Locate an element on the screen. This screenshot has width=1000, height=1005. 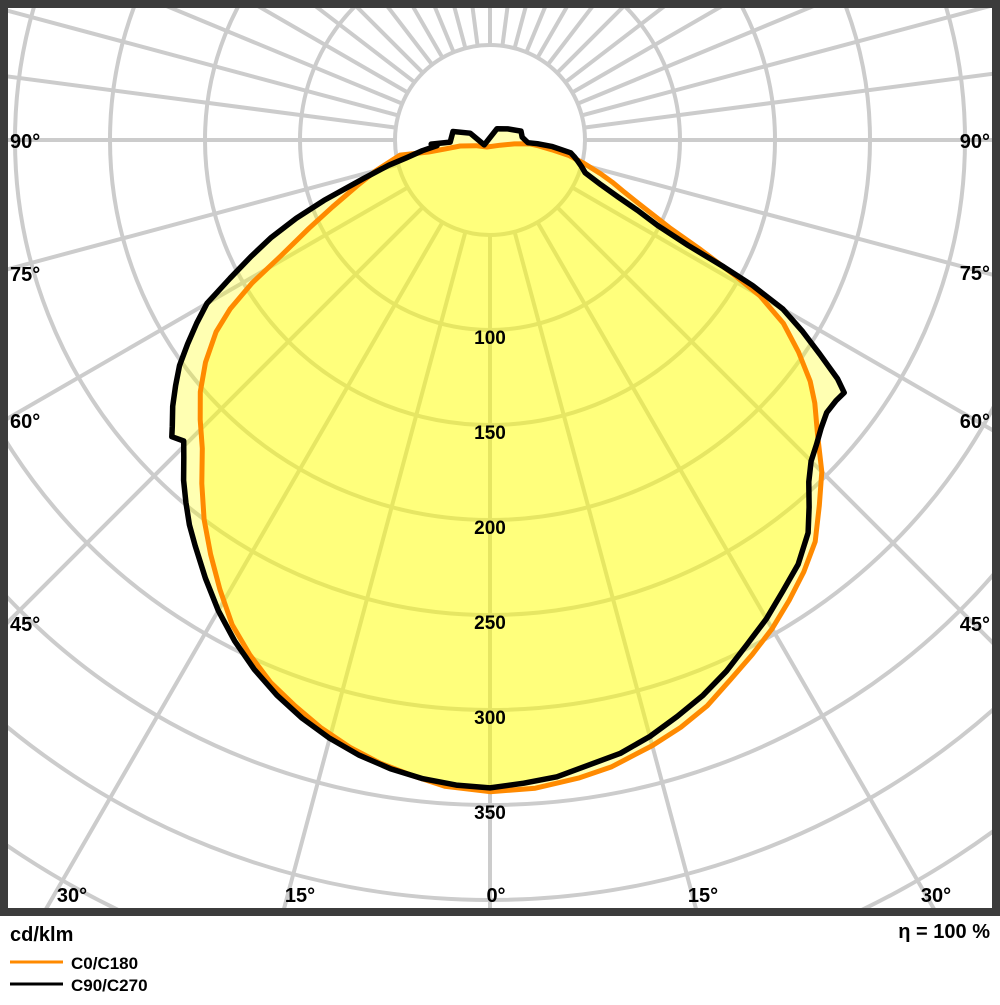
angle-label-left-90: 90° is located at coordinates (25, 142).